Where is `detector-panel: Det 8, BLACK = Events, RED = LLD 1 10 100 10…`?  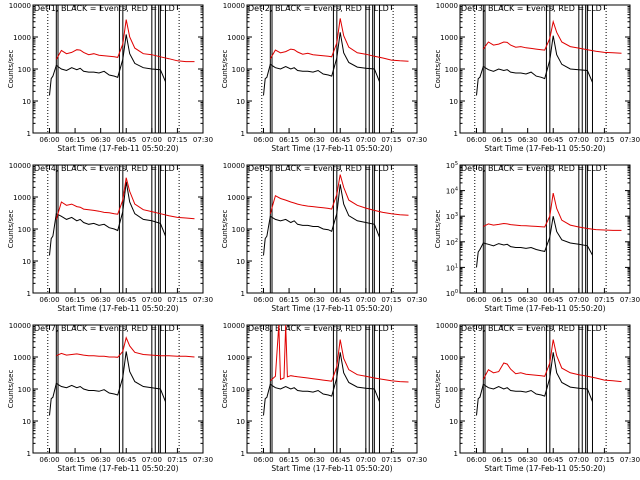
detector-panel: Det 8, BLACK = Events, RED = LLD 1 10 100 10… is located at coordinates (324, 397).